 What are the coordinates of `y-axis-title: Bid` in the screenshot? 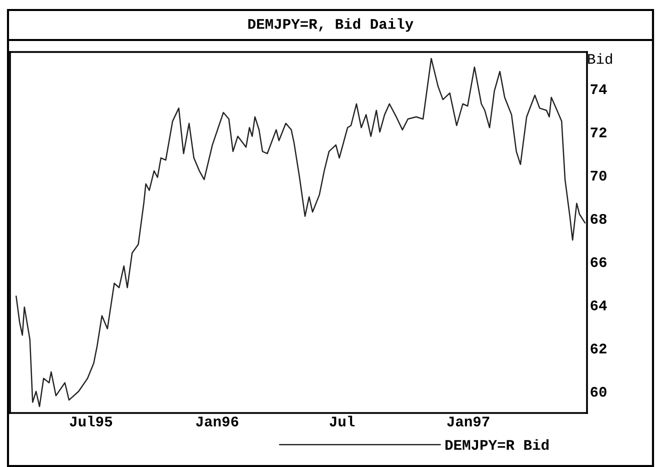 It's located at (600, 58).